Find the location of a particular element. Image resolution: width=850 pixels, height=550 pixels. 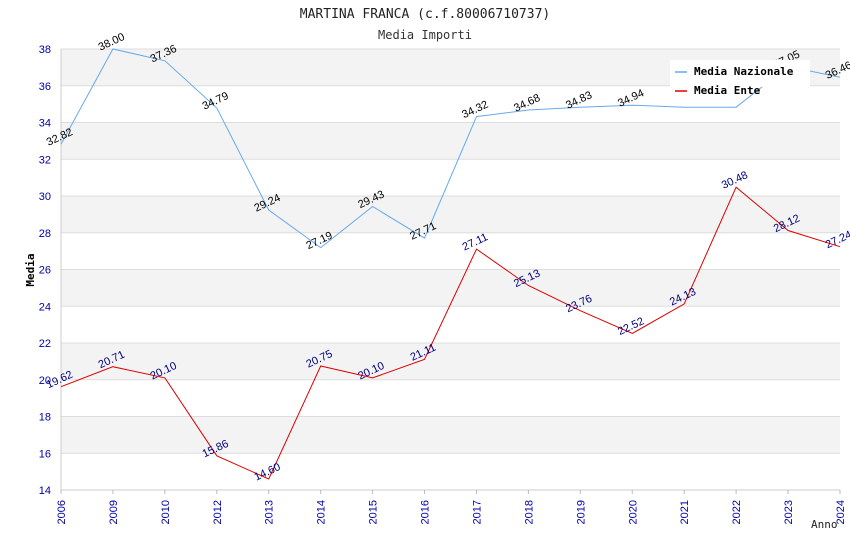

y-tick-label: 38 is located at coordinates (45, 50).